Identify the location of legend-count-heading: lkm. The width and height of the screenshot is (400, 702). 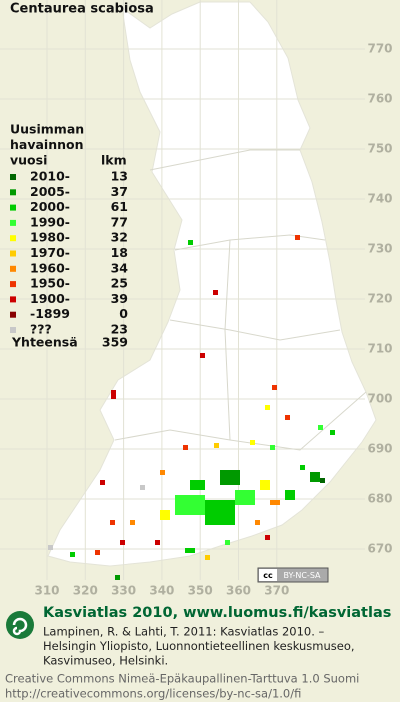
(114, 160).